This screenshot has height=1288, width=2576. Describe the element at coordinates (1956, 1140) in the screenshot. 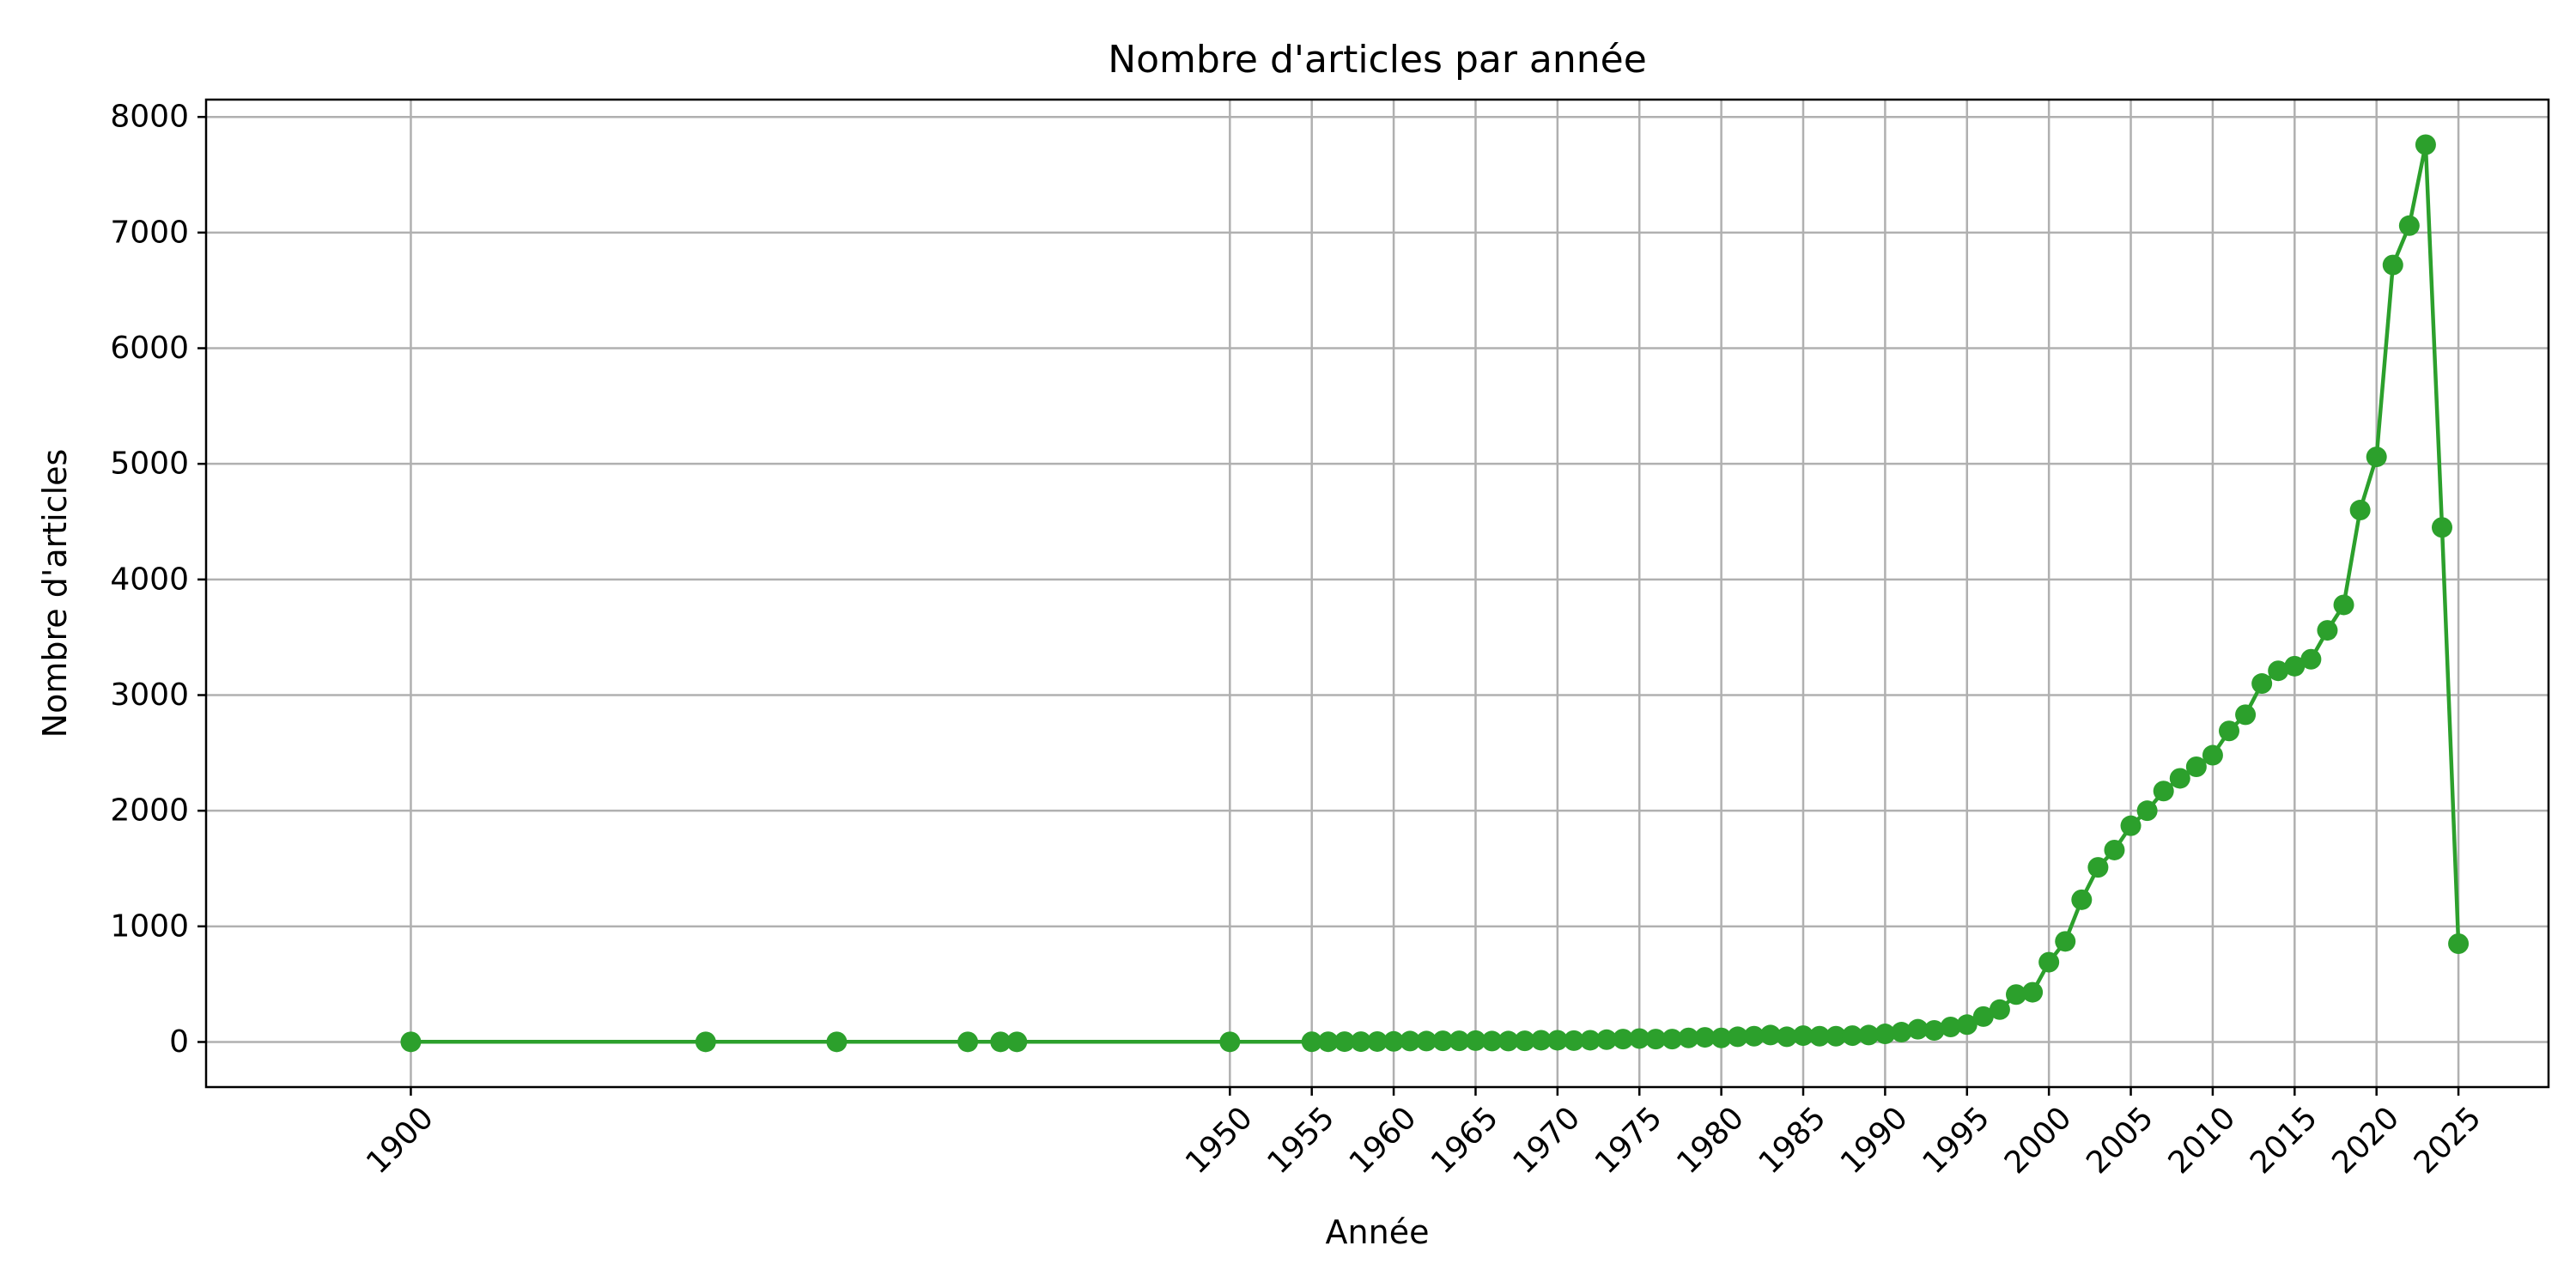

I see `x-tick-label: 1995` at that location.